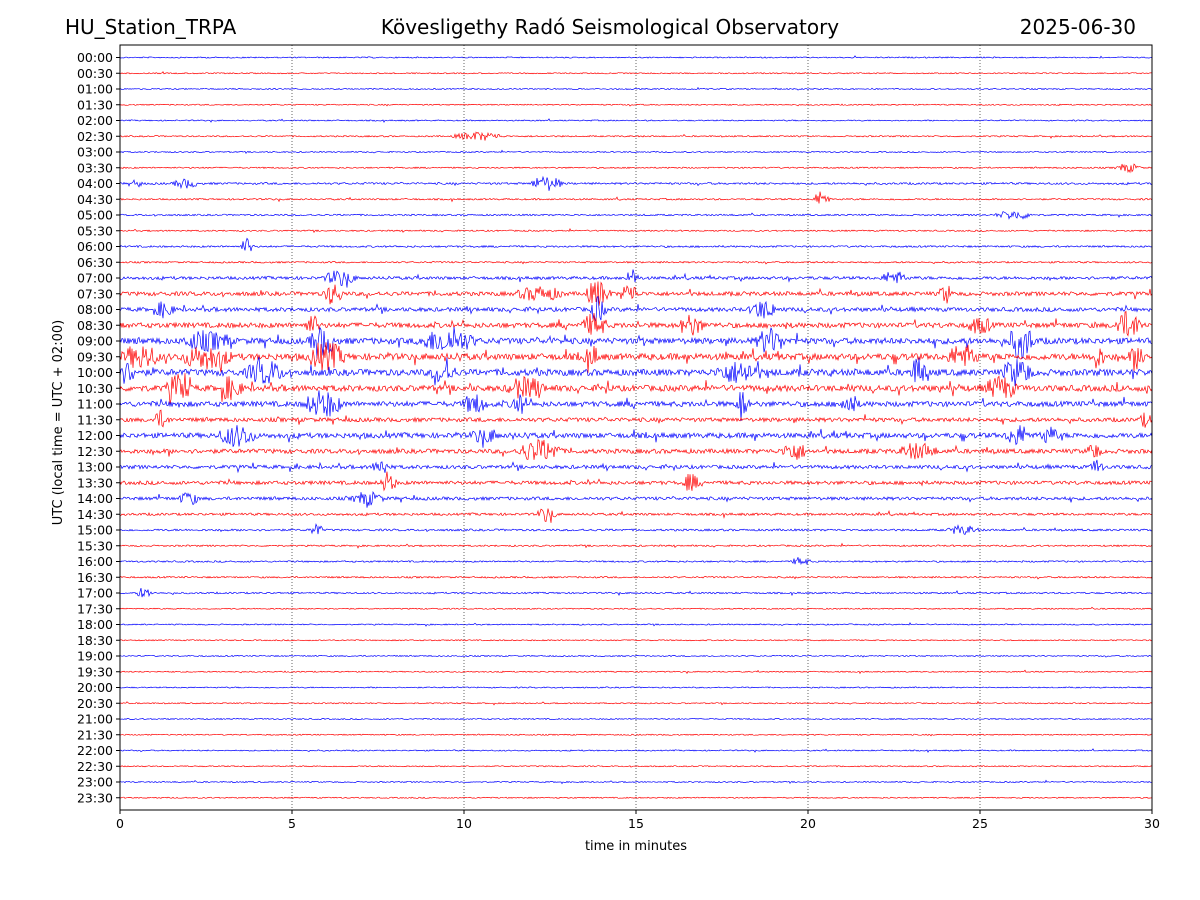  What do you see at coordinates (95, 246) in the screenshot?
I see `y-tick-label: 06:00` at bounding box center [95, 246].